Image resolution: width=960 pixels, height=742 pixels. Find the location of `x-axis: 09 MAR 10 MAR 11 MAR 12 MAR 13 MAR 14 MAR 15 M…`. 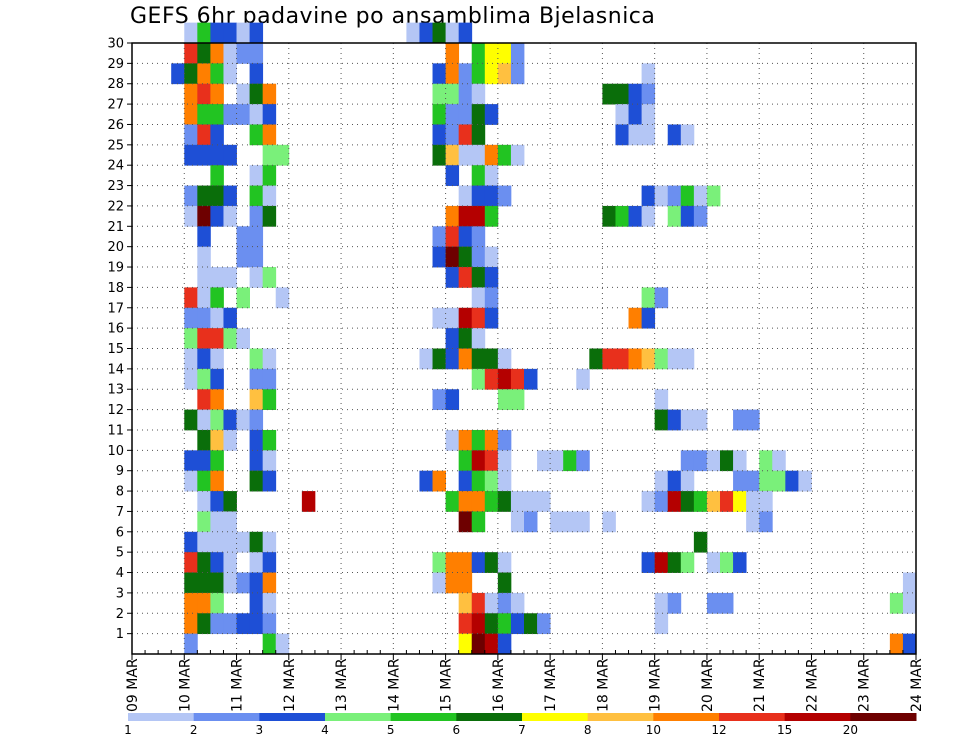

x-axis: 09 MAR 10 MAR 11 MAR 12 MAR 13 MAR 14 MAR 15 M… is located at coordinates (525, 681).